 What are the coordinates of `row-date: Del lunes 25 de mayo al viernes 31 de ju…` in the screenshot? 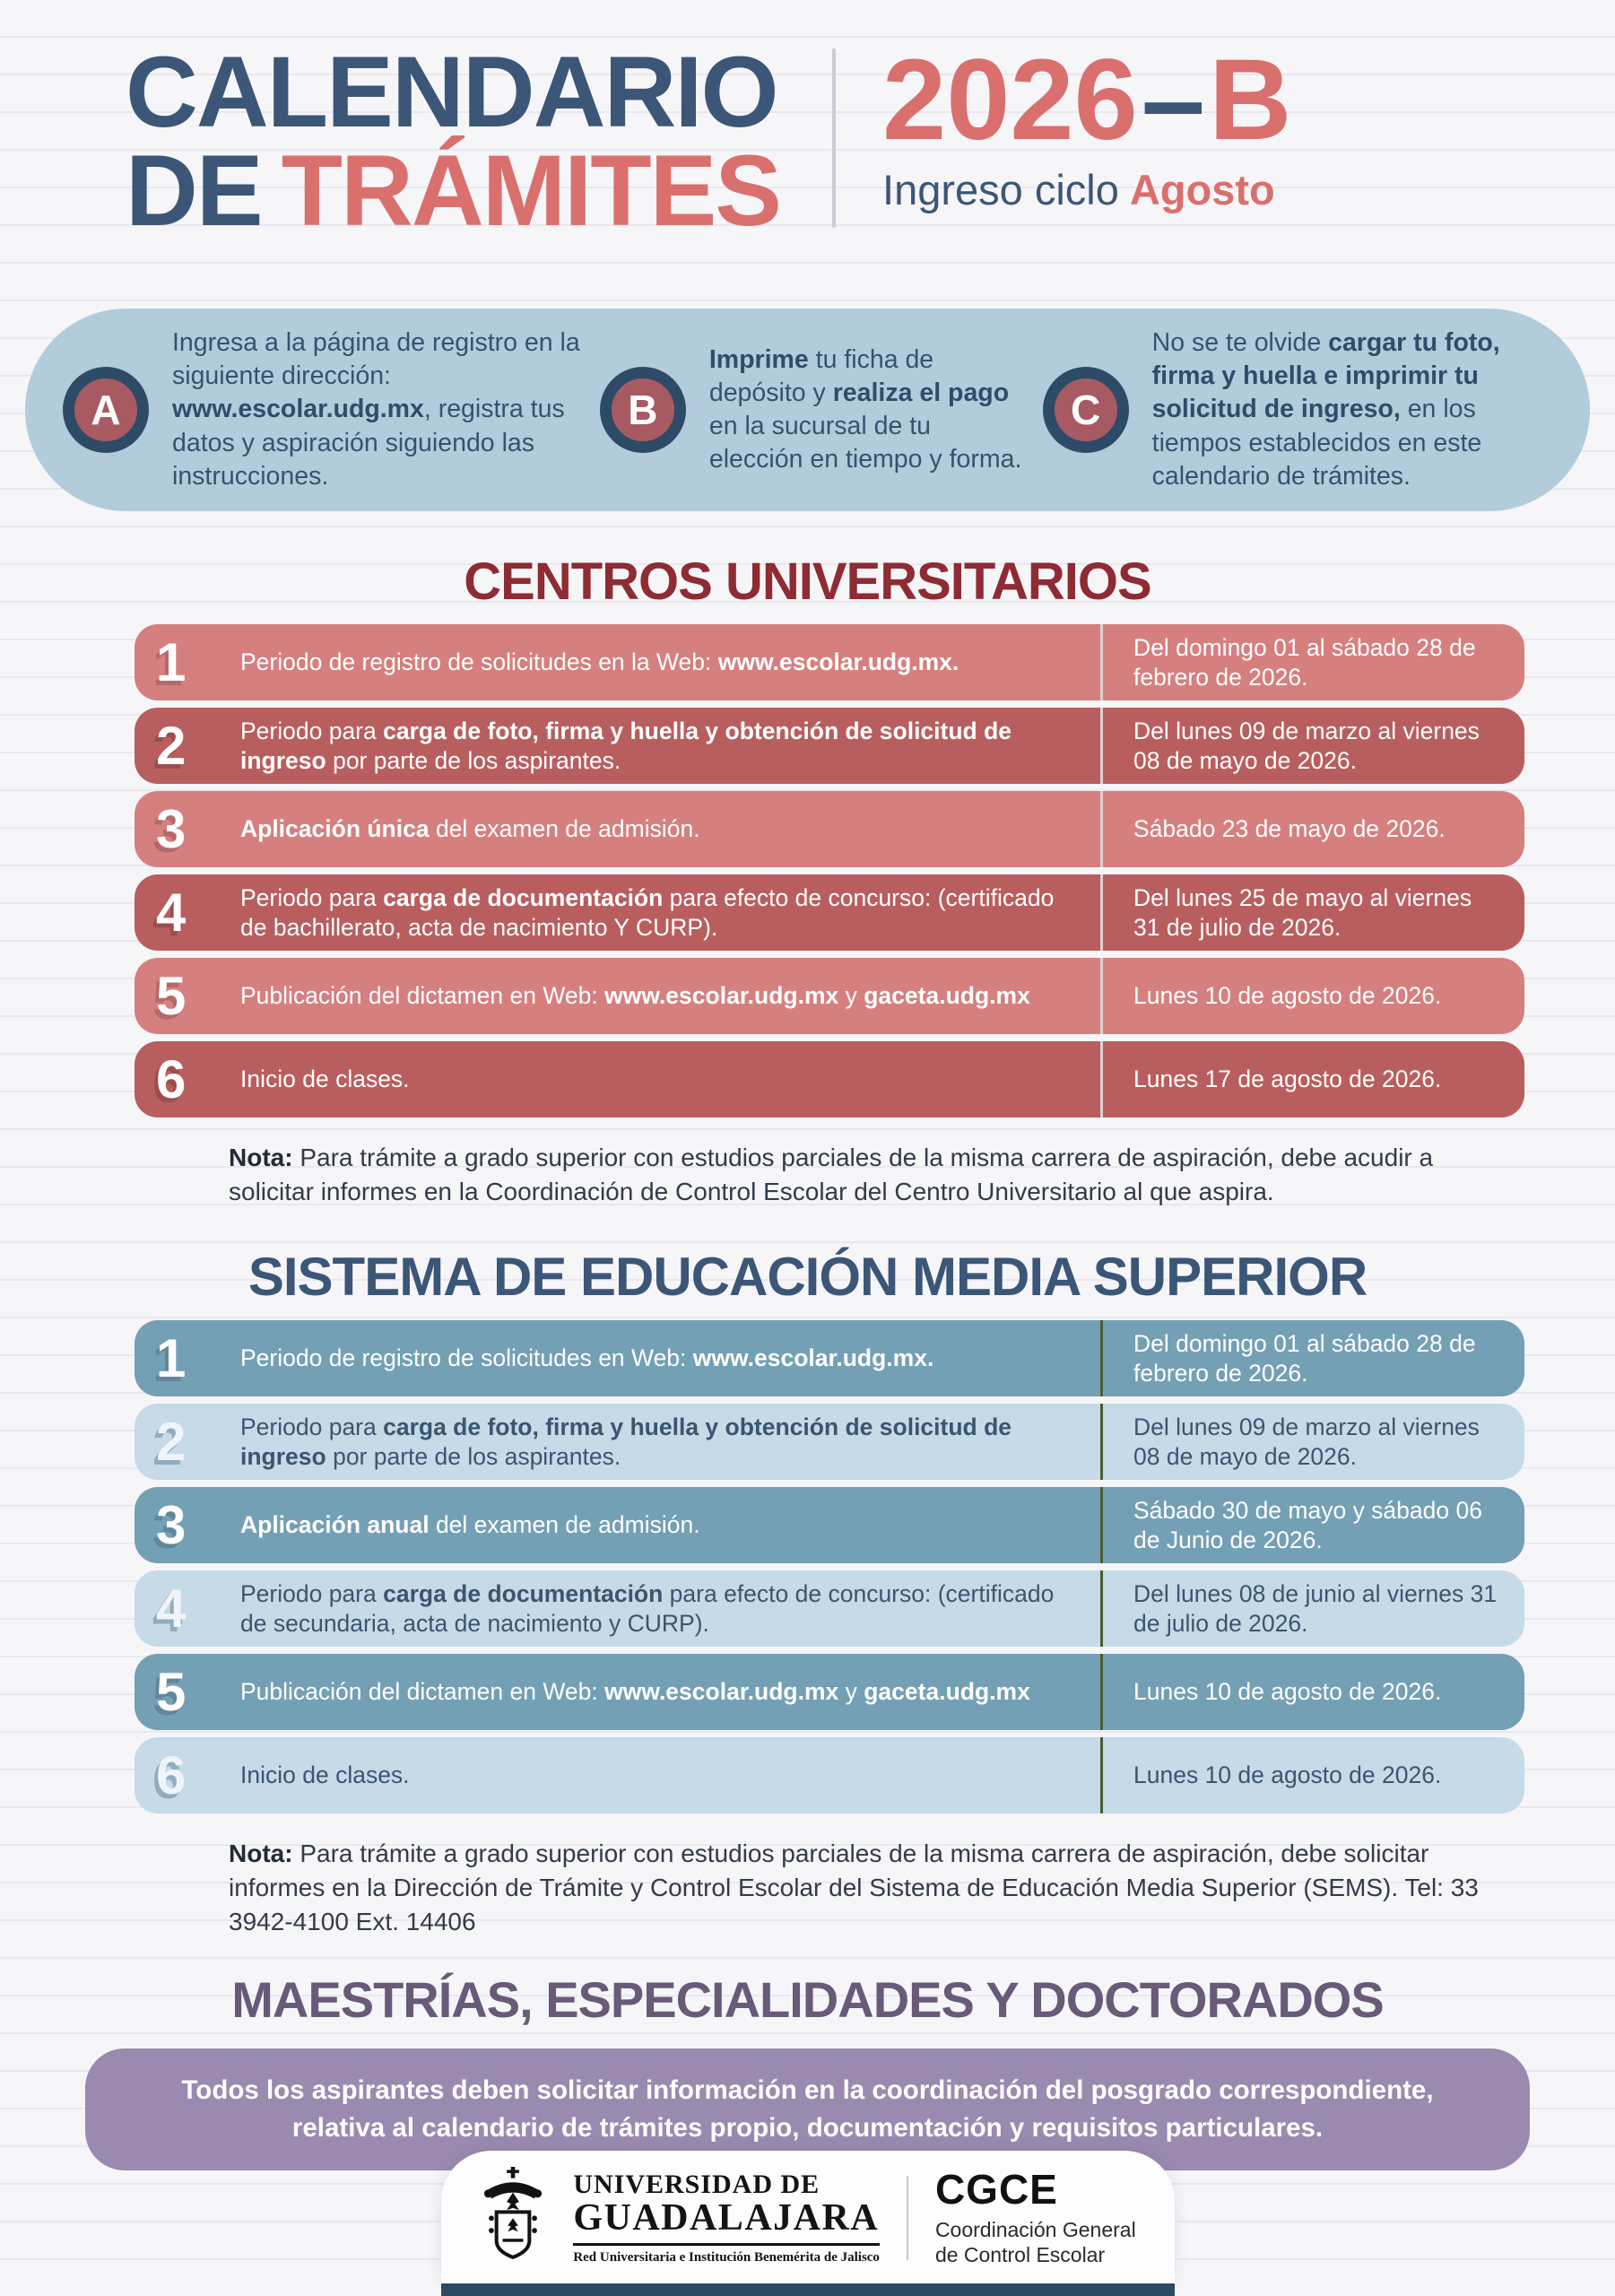 It's located at (1302, 912).